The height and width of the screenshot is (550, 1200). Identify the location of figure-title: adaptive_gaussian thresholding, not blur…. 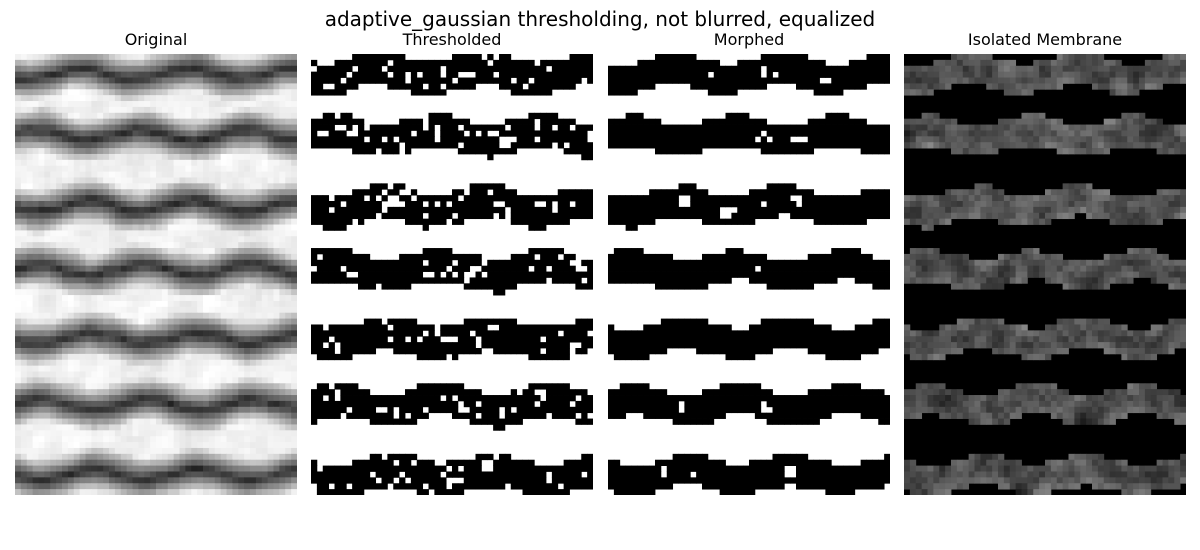
(600, 19).